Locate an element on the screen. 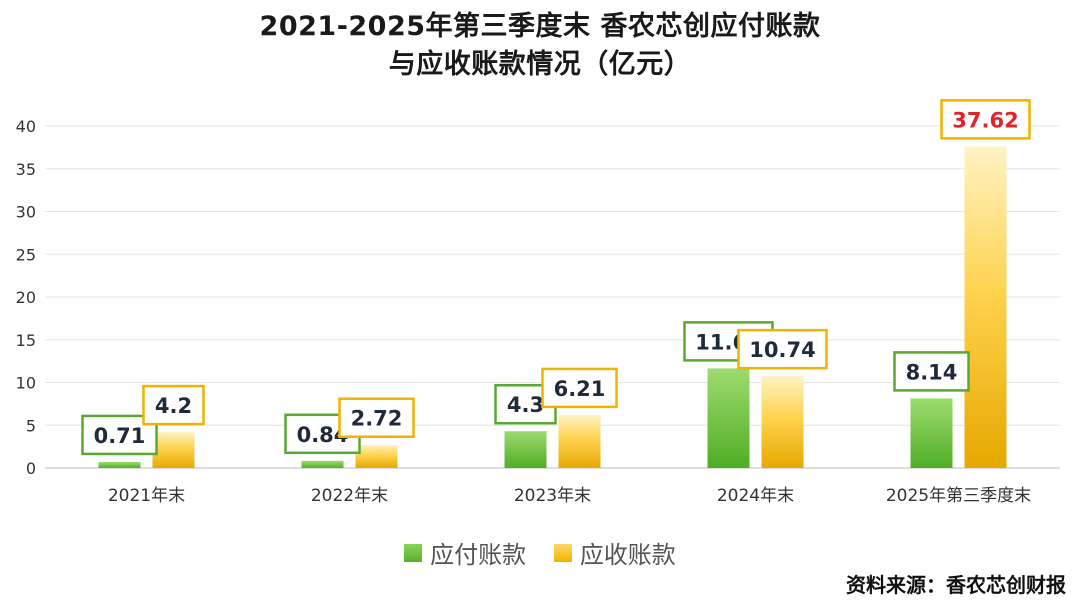 Image resolution: width=1080 pixels, height=604 pixels. data-label-payable: 4.3 is located at coordinates (525, 405).